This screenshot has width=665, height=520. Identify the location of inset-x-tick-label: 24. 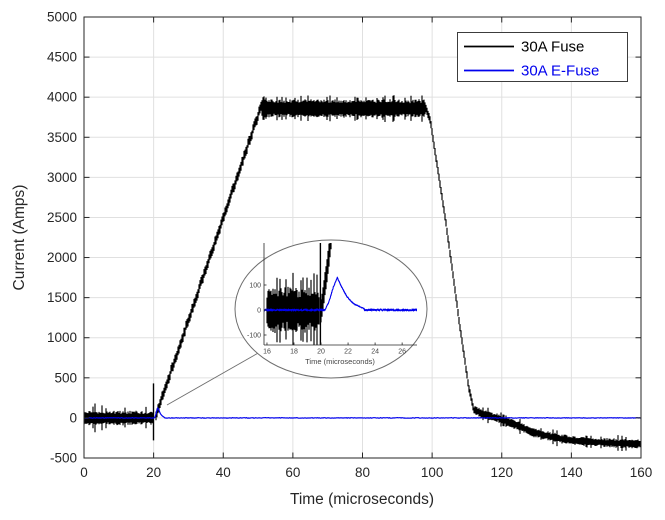
(375, 352).